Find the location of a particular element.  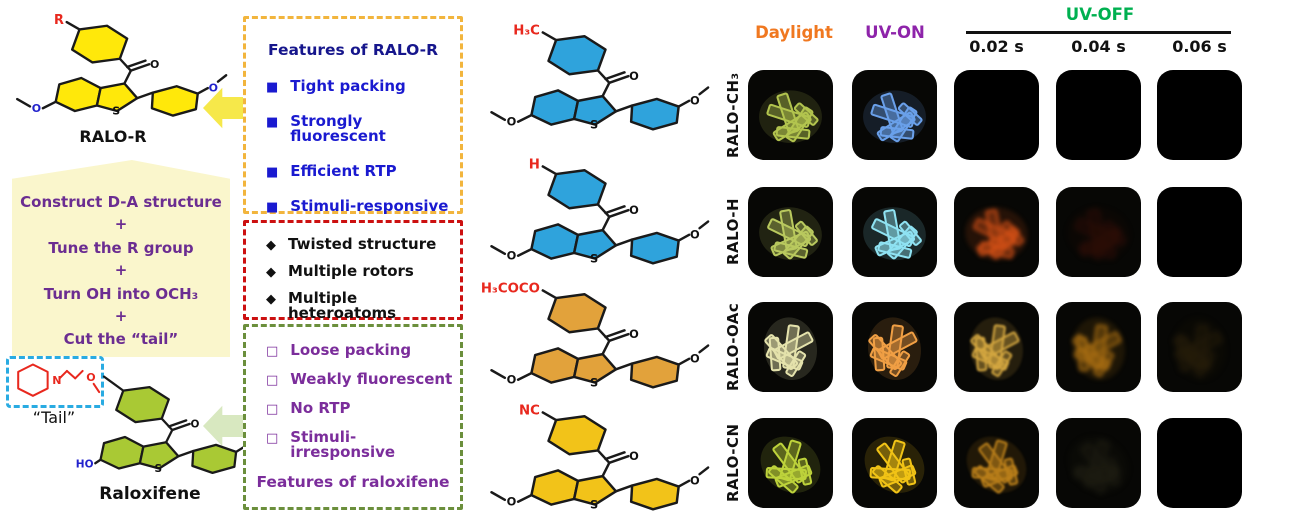

row-label-1: RALO-CH₃ is located at coordinates (733, 115).